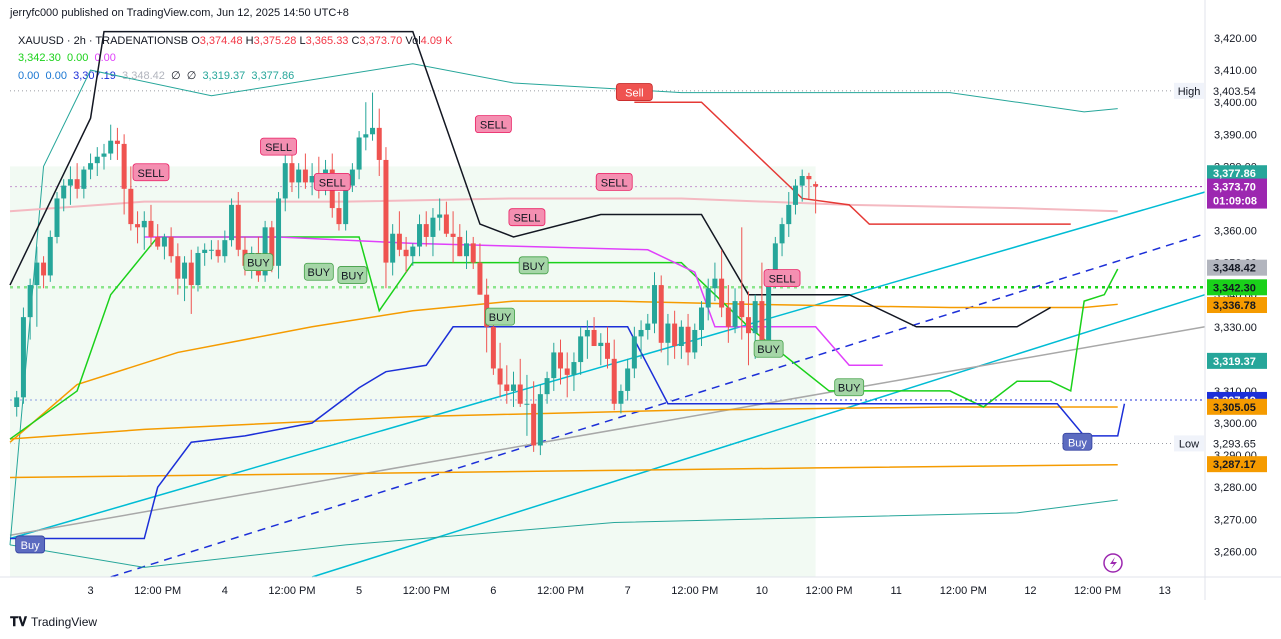 The height and width of the screenshot is (639, 1281). I want to click on ind2-value-1: 0.00, so click(29, 76).